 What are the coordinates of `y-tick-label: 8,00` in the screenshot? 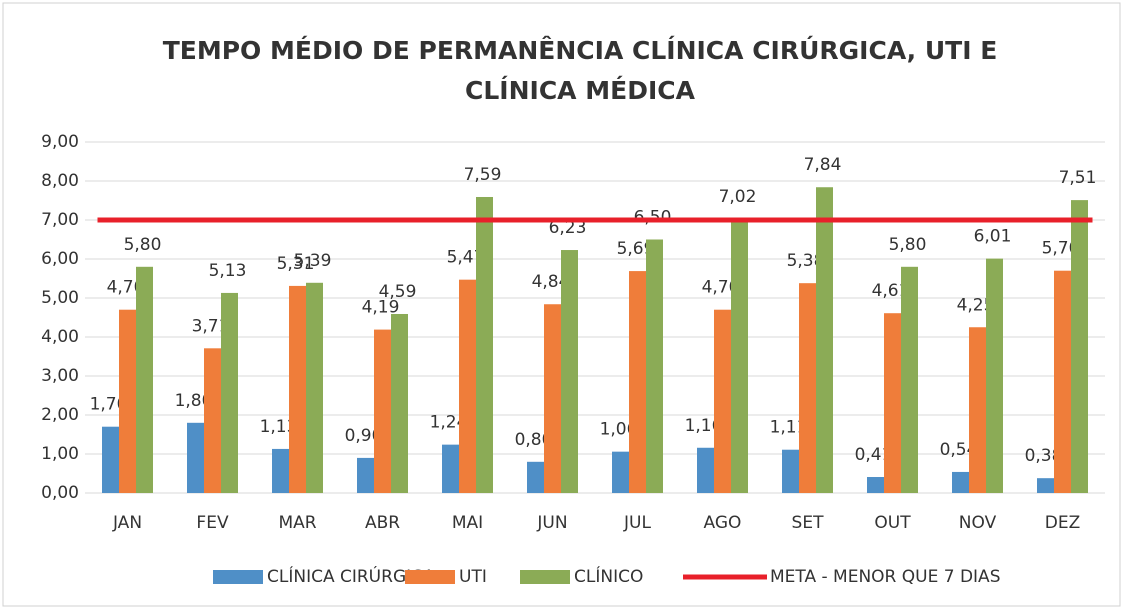 It's located at (60, 181).